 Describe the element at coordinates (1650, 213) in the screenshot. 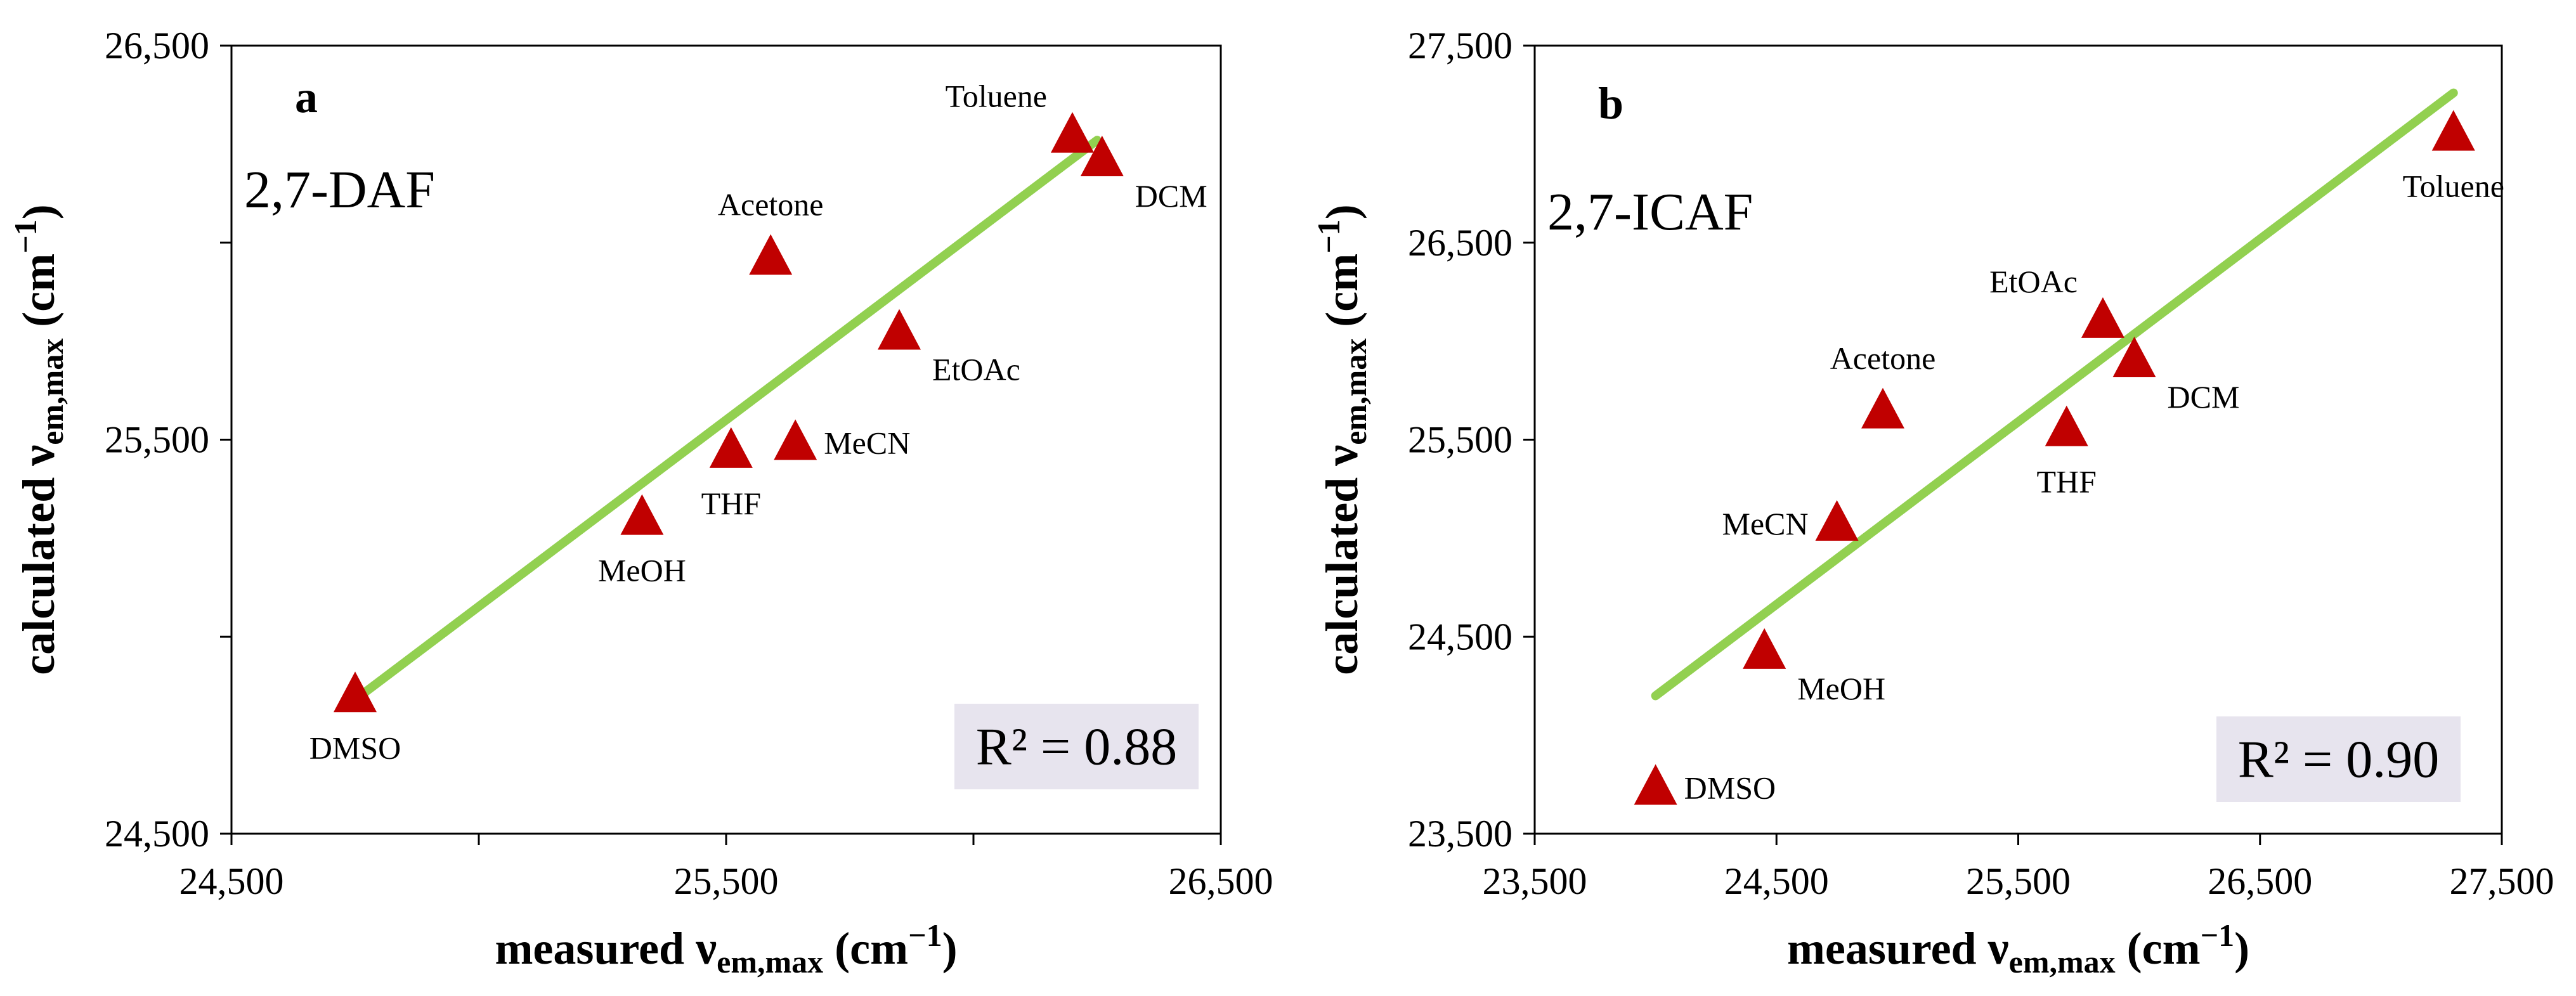

I see `compound-name: 2,7-ICAF` at that location.